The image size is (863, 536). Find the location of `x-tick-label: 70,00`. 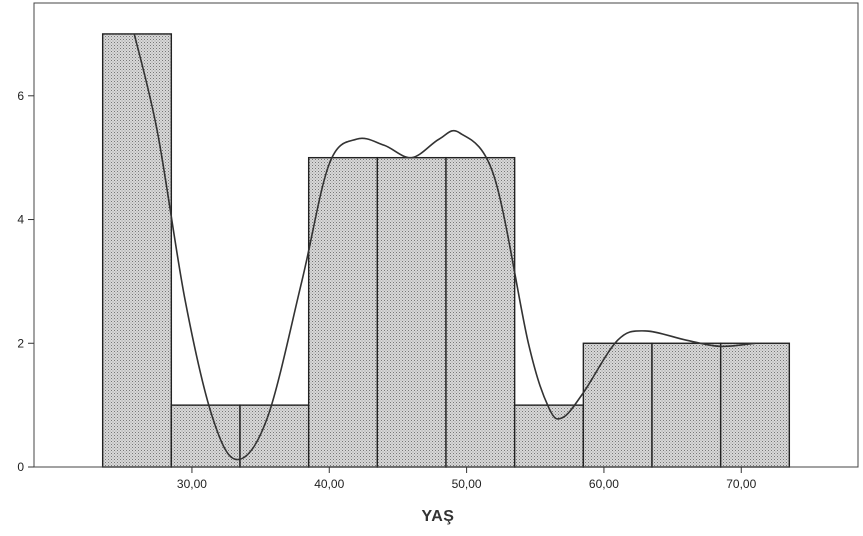

x-tick-label: 70,00 is located at coordinates (741, 484).